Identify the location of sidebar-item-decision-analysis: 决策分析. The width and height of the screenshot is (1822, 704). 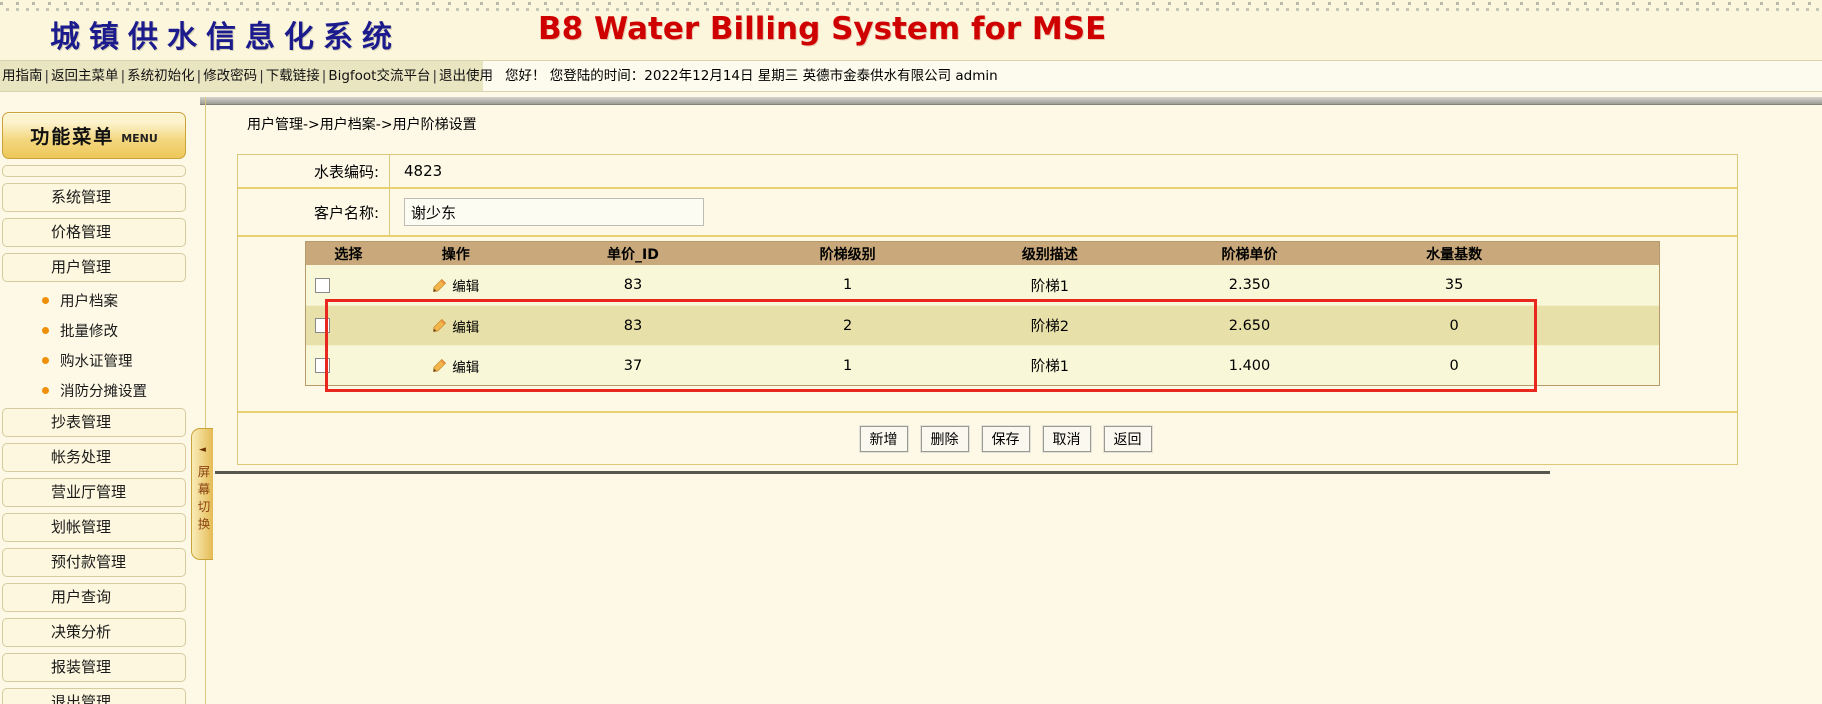
(94, 632).